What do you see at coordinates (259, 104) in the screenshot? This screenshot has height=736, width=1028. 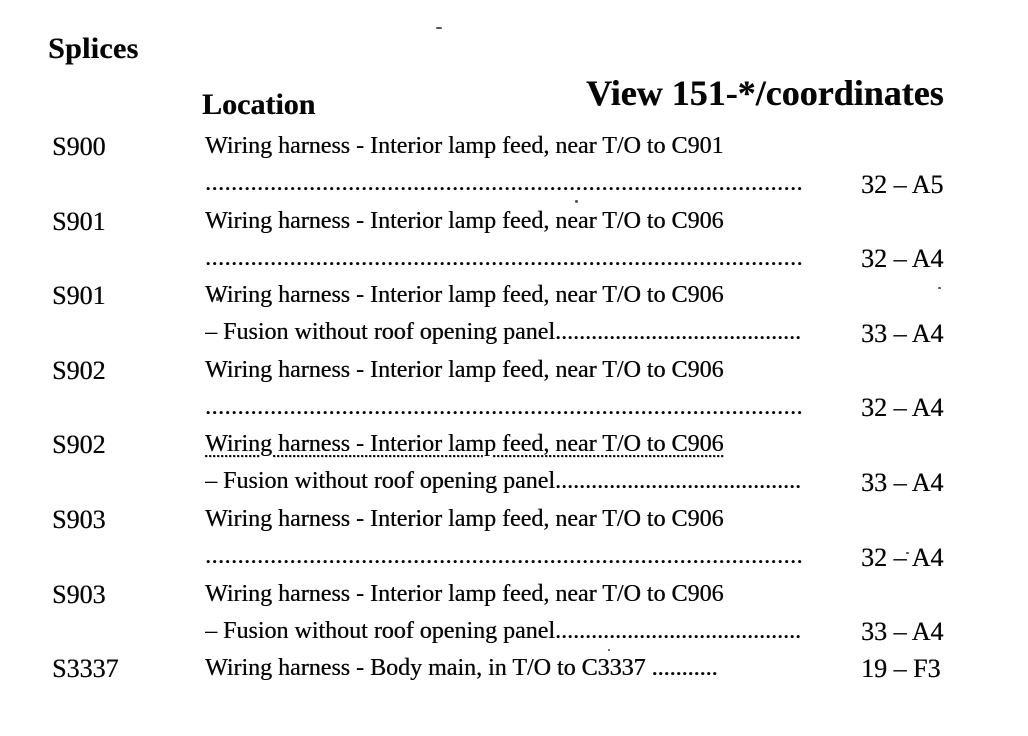 I see `column-header-location: Location` at bounding box center [259, 104].